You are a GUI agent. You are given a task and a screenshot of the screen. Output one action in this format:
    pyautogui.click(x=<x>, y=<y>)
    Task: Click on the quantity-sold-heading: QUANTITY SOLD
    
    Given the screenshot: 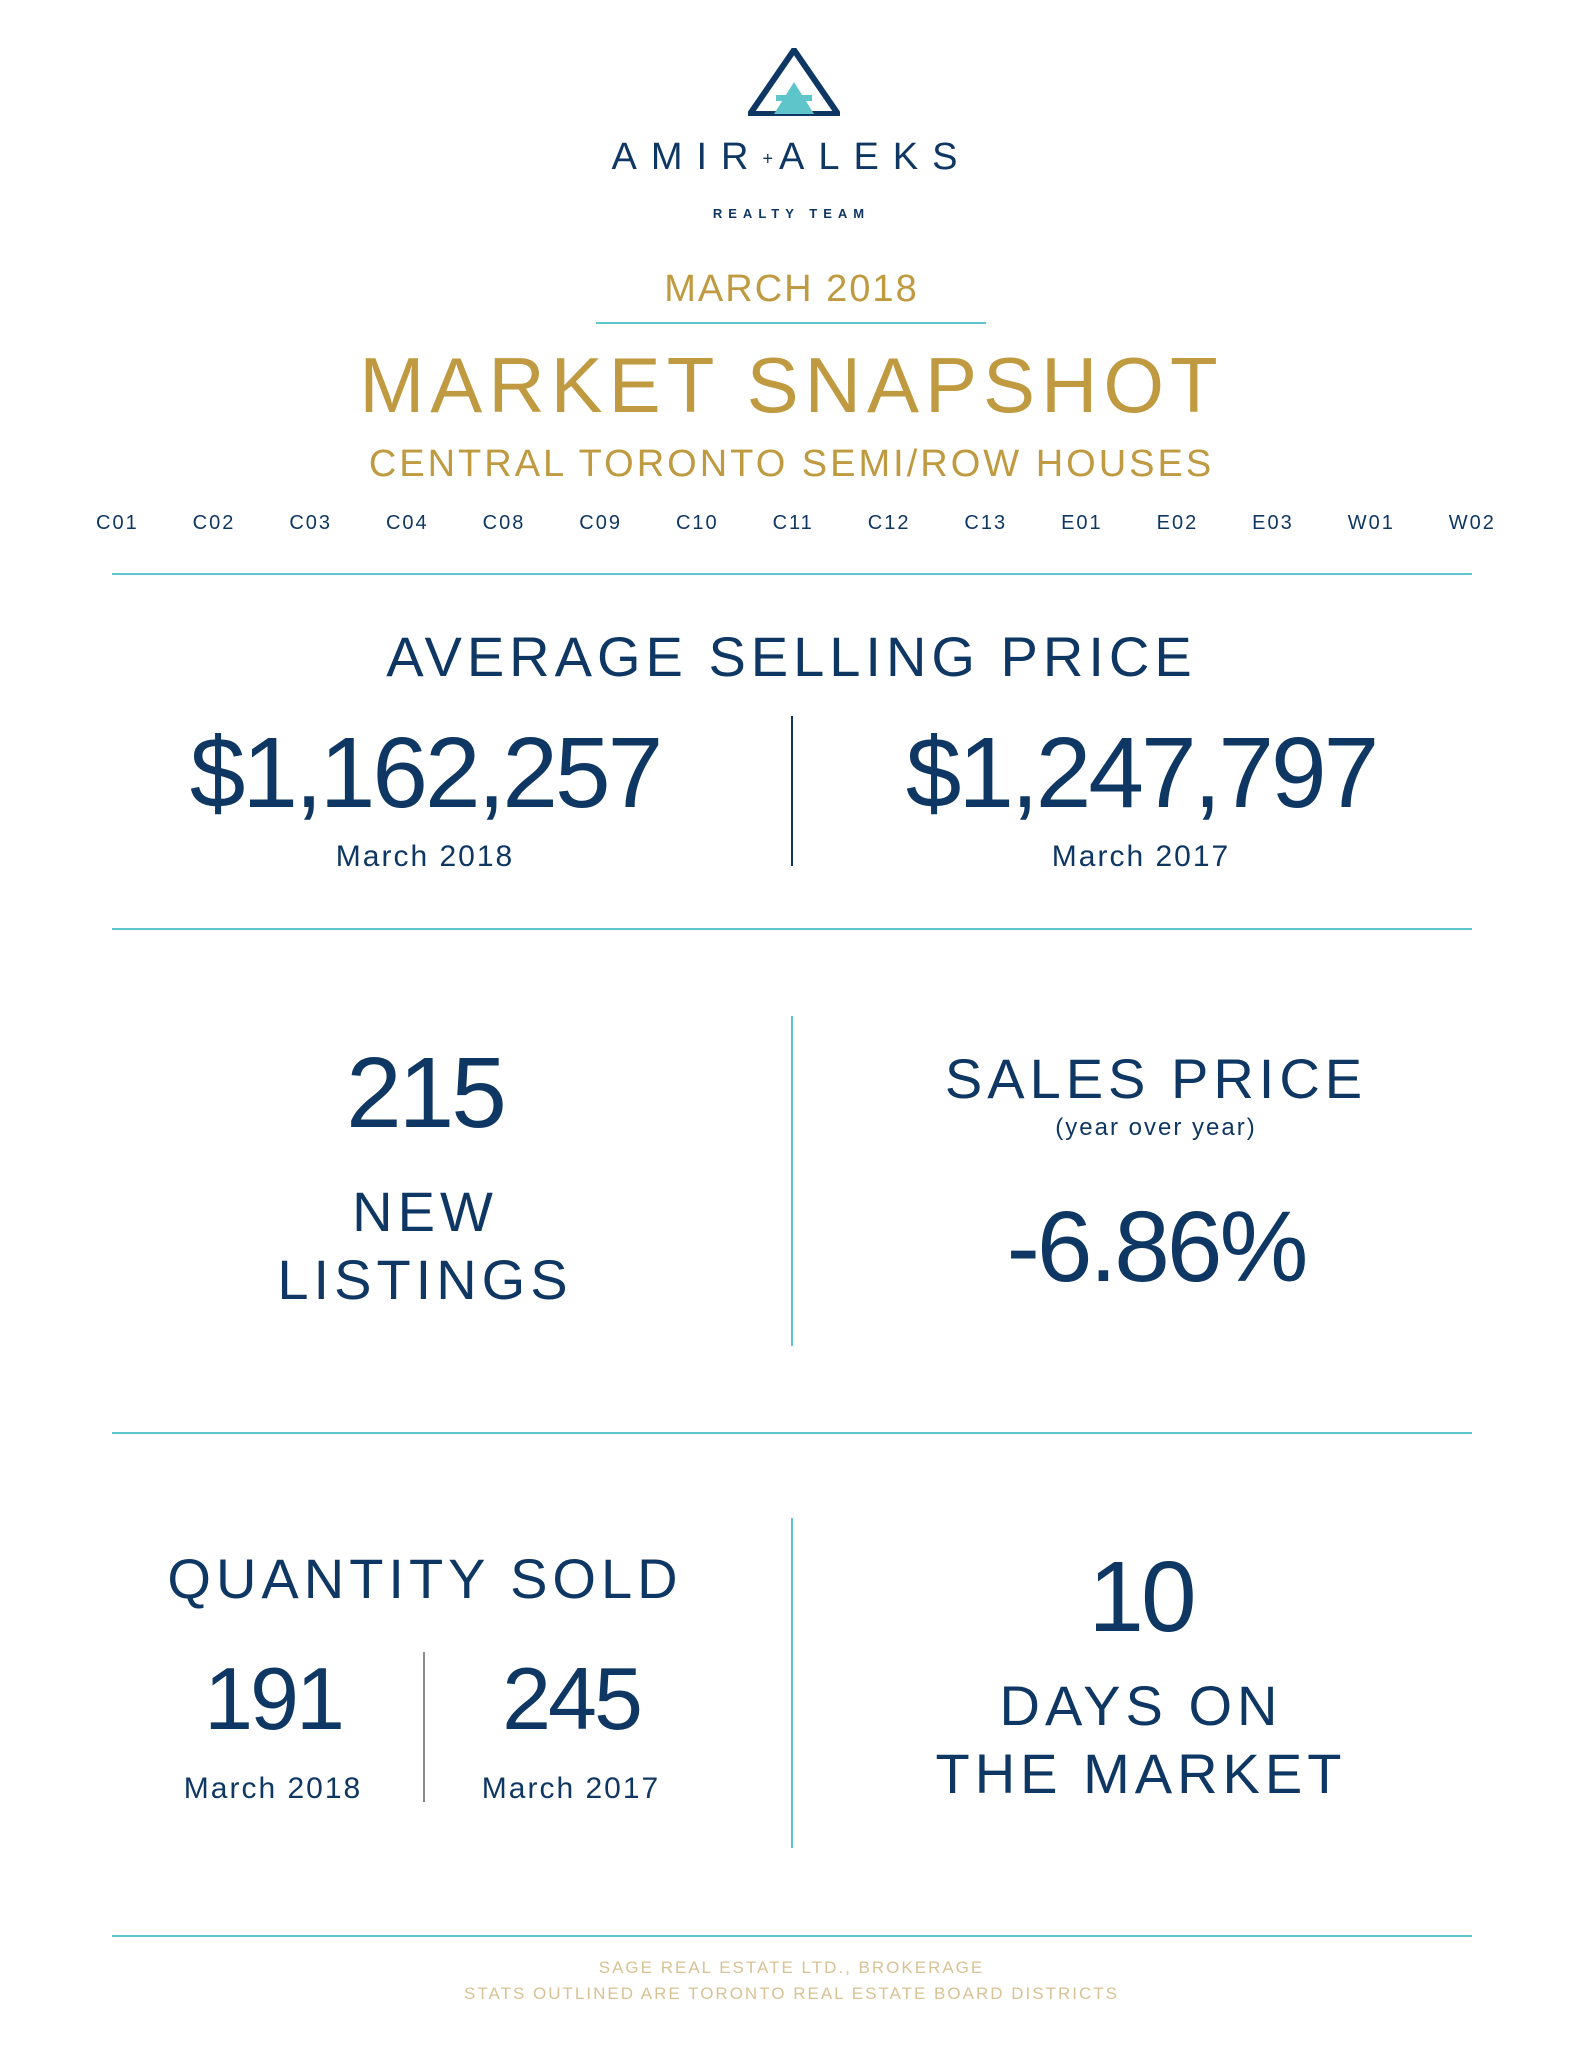 What is the action you would take?
    pyautogui.click(x=425, y=1578)
    